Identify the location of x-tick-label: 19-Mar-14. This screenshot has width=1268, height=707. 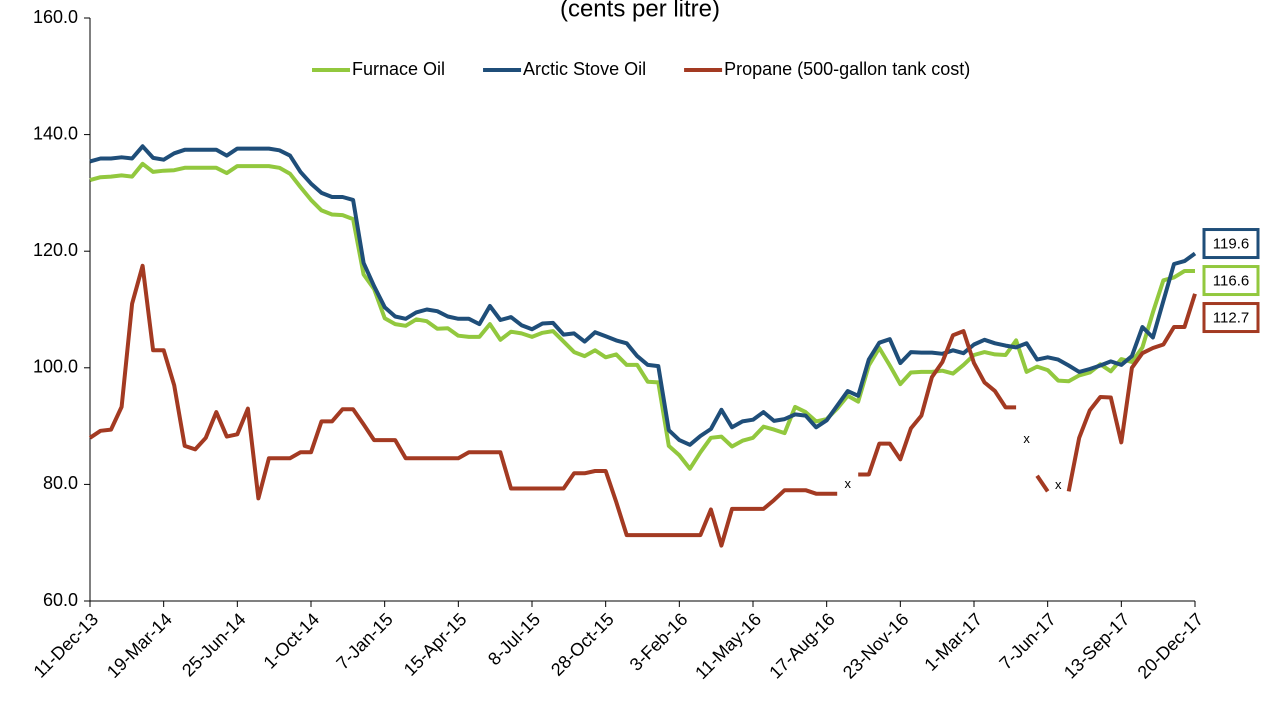
(139, 645).